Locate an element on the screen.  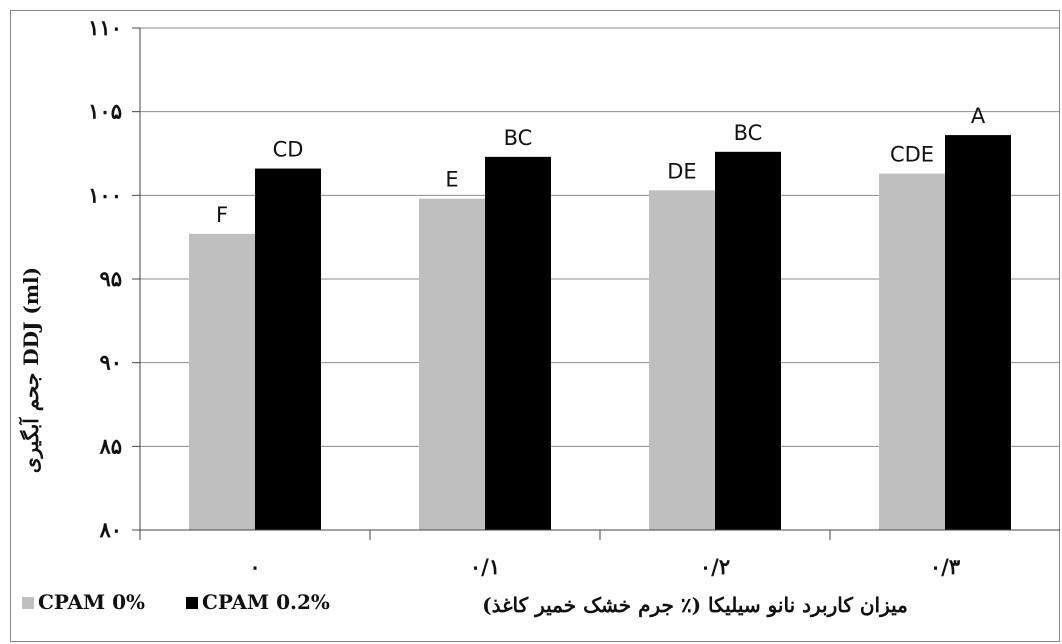
legend-label-cpam-0-2: CPAM 0.2% is located at coordinates (266, 602).